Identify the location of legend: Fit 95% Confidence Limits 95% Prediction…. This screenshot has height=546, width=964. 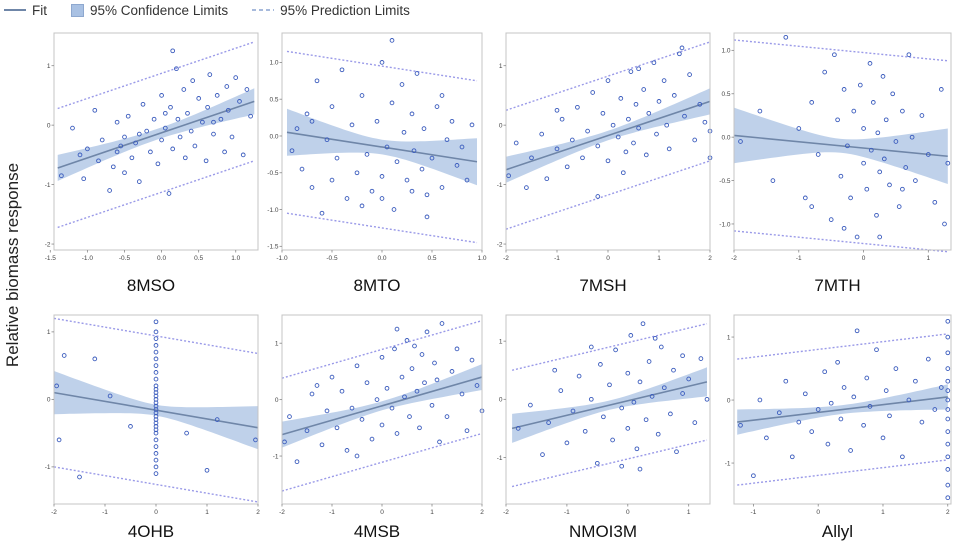
(219, 10).